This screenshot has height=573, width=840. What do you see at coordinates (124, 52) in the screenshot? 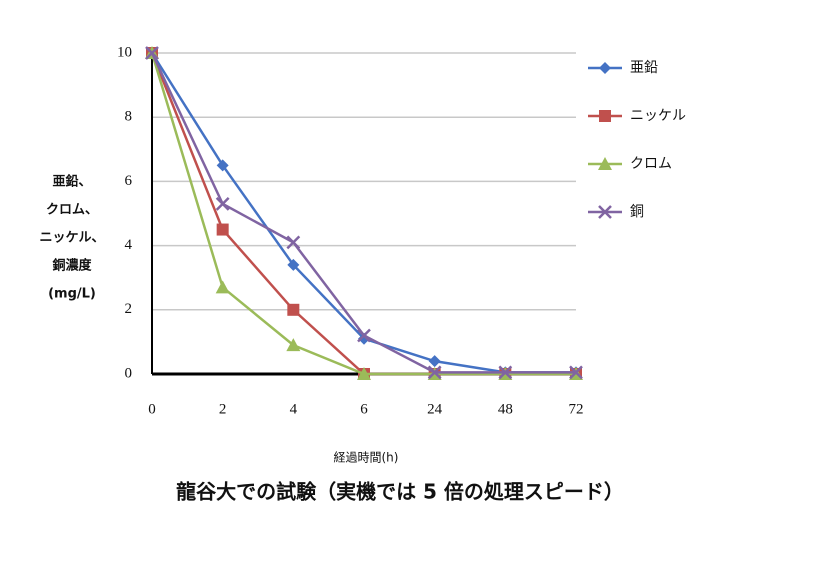
I see `y-tick-label: 10` at bounding box center [124, 52].